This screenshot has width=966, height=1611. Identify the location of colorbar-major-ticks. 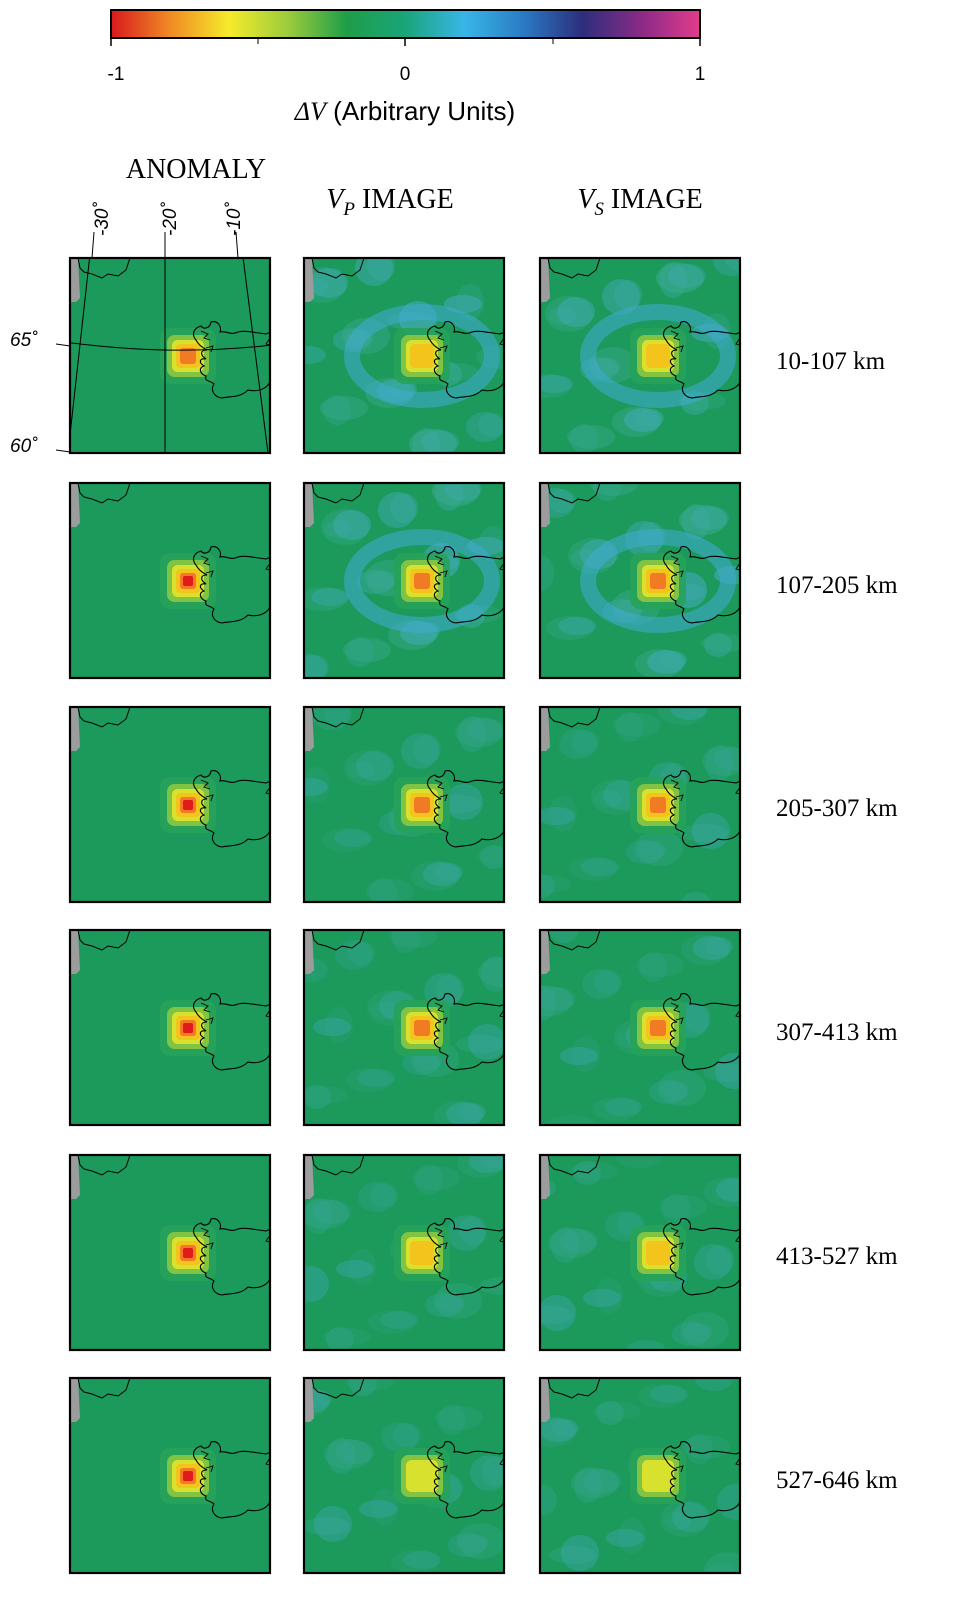
(405, 42).